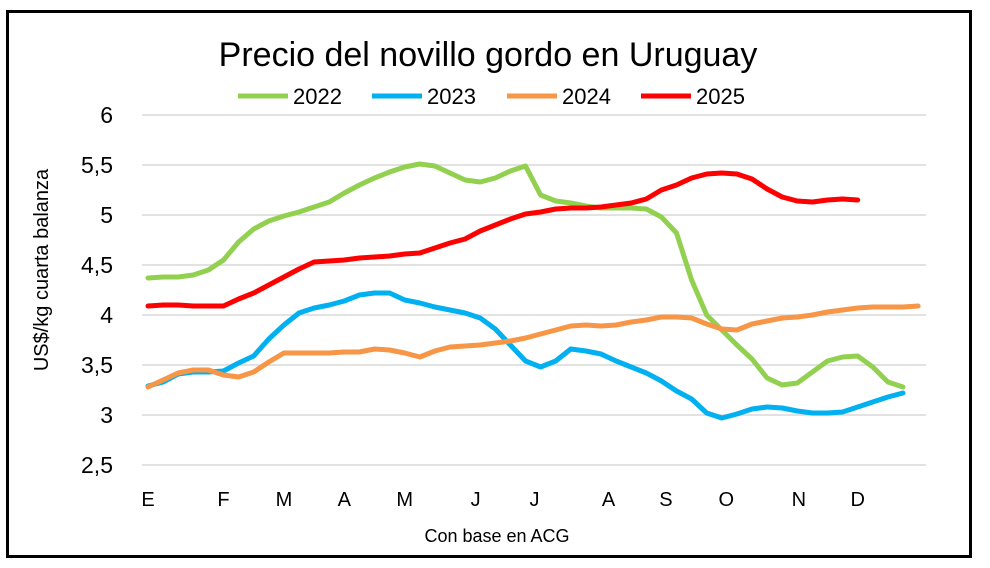 This screenshot has width=990, height=568. What do you see at coordinates (317, 96) in the screenshot?
I see `legend-label: 2022` at bounding box center [317, 96].